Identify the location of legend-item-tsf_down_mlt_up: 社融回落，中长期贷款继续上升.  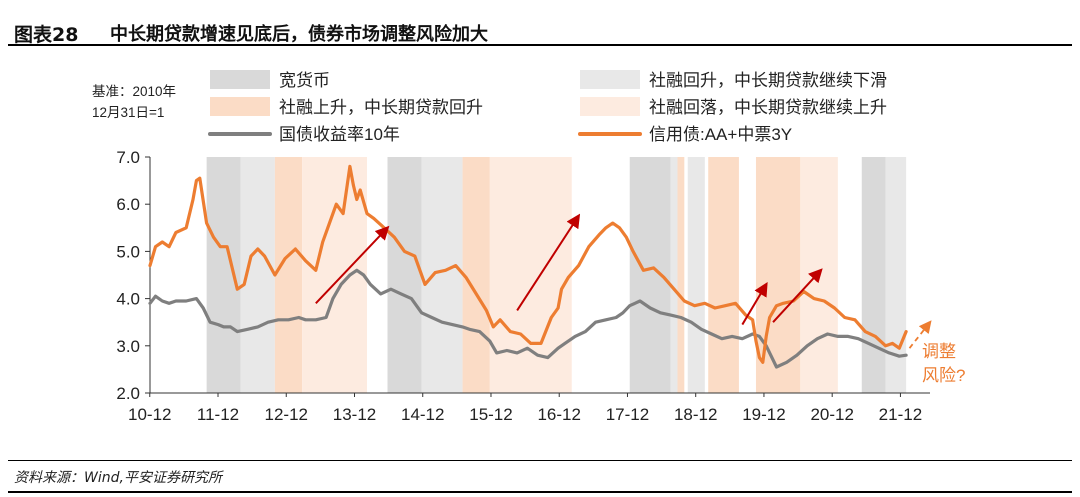
(733, 107).